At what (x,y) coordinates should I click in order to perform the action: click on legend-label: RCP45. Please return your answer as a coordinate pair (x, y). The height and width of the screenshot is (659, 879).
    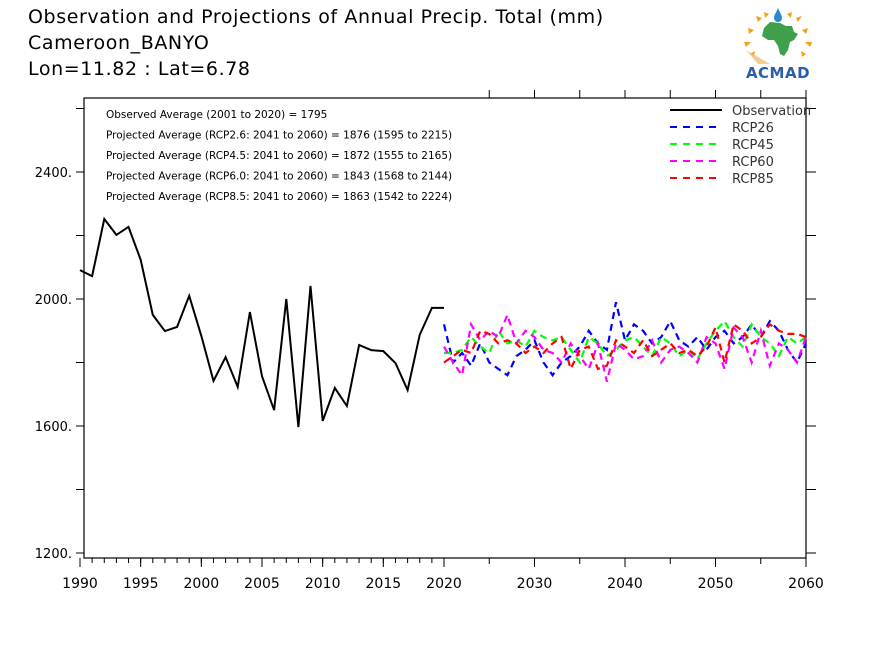
    Looking at the image, I should click on (753, 145).